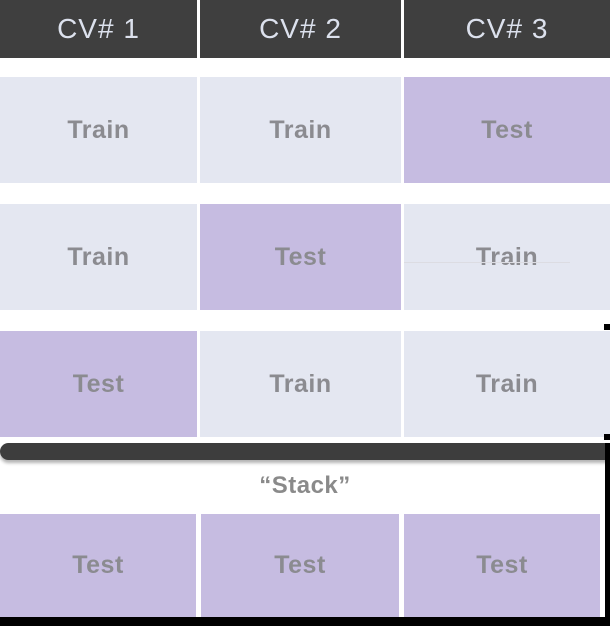 The image size is (610, 626). What do you see at coordinates (305, 451) in the screenshot?
I see `divider-bar` at bounding box center [305, 451].